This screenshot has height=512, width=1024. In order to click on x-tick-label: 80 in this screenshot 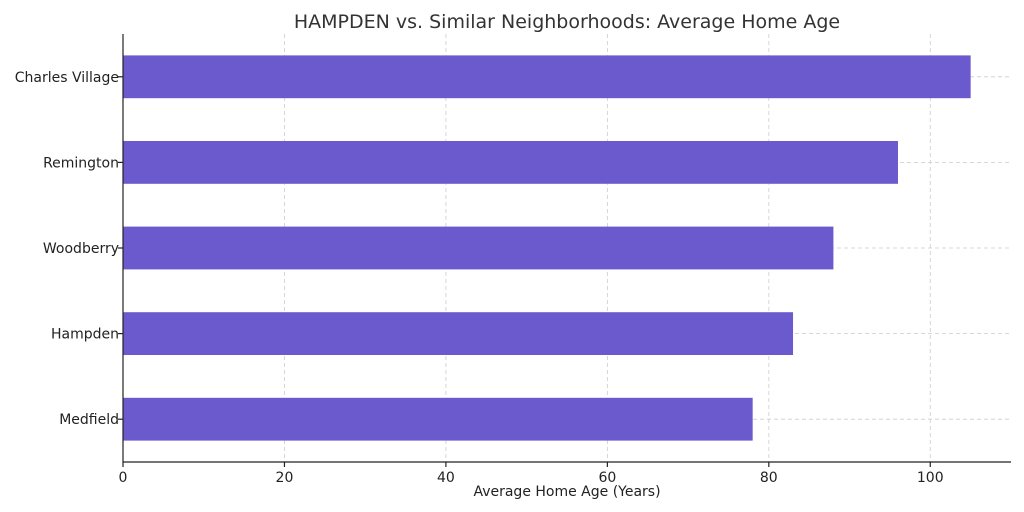, I will do `click(769, 478)`.